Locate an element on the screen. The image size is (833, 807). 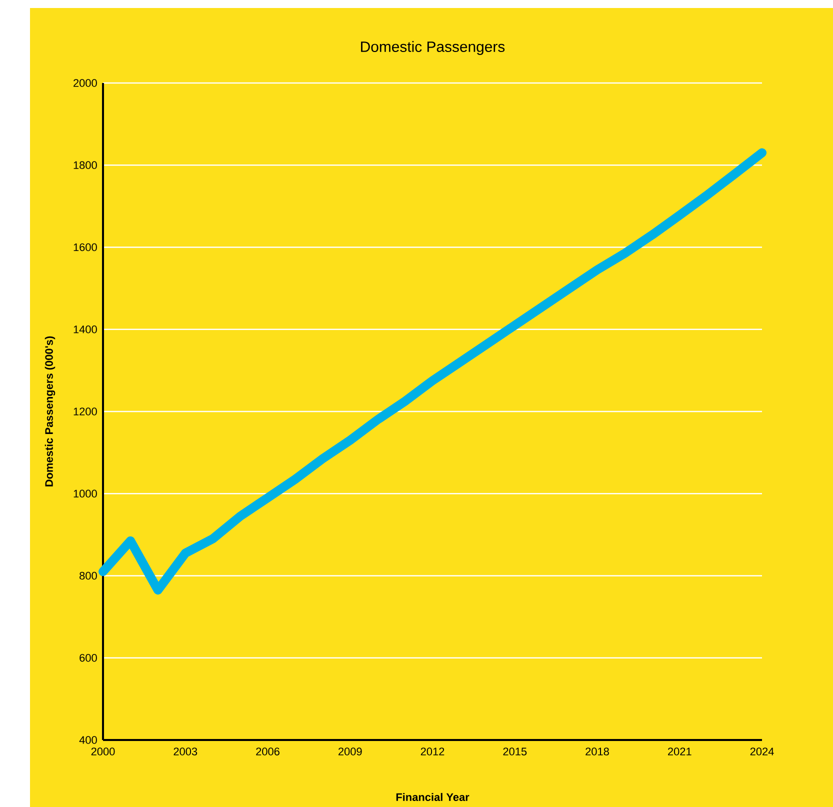
y-tick-label: 2000 is located at coordinates (85, 83).